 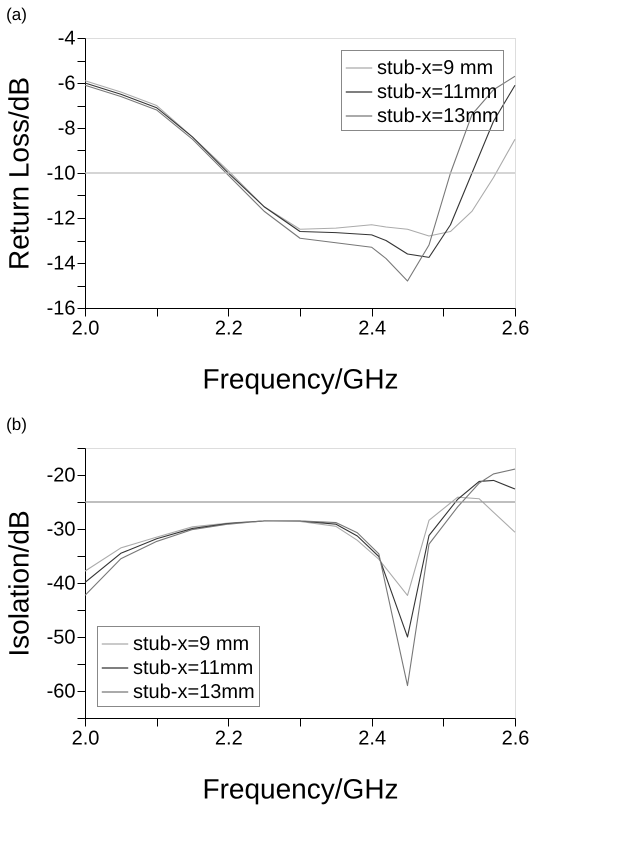 What do you see at coordinates (61, 583) in the screenshot?
I see `y-tick-label: -40` at bounding box center [61, 583].